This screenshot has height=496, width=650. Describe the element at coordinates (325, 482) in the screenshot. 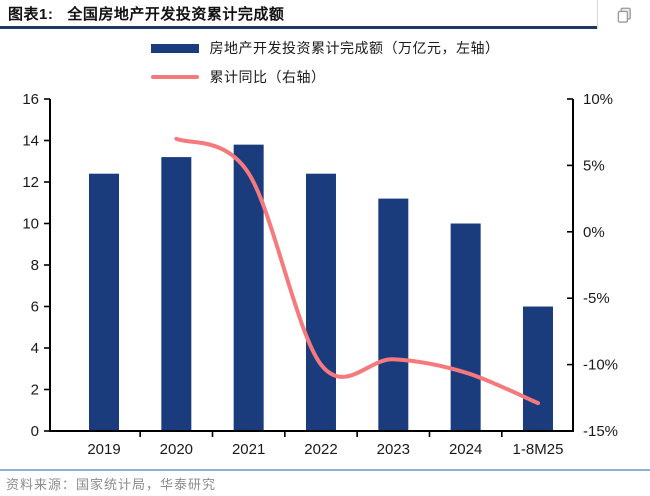

I see `source-footer: 资料来源：国家统计局，华泰研究` at that location.